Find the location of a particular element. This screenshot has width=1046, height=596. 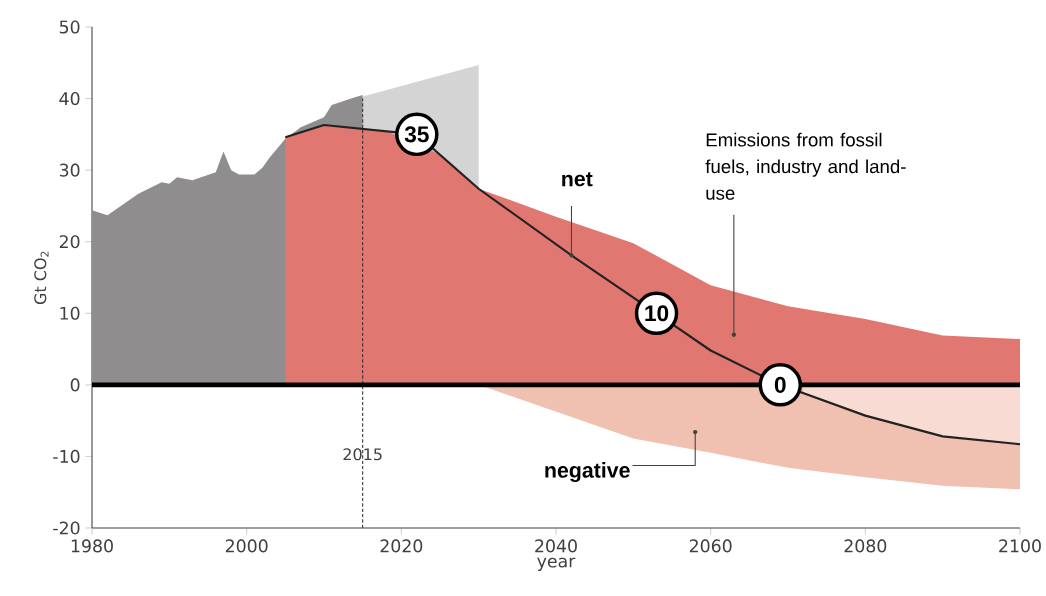

y-tick-label: -20 is located at coordinates (66, 528).